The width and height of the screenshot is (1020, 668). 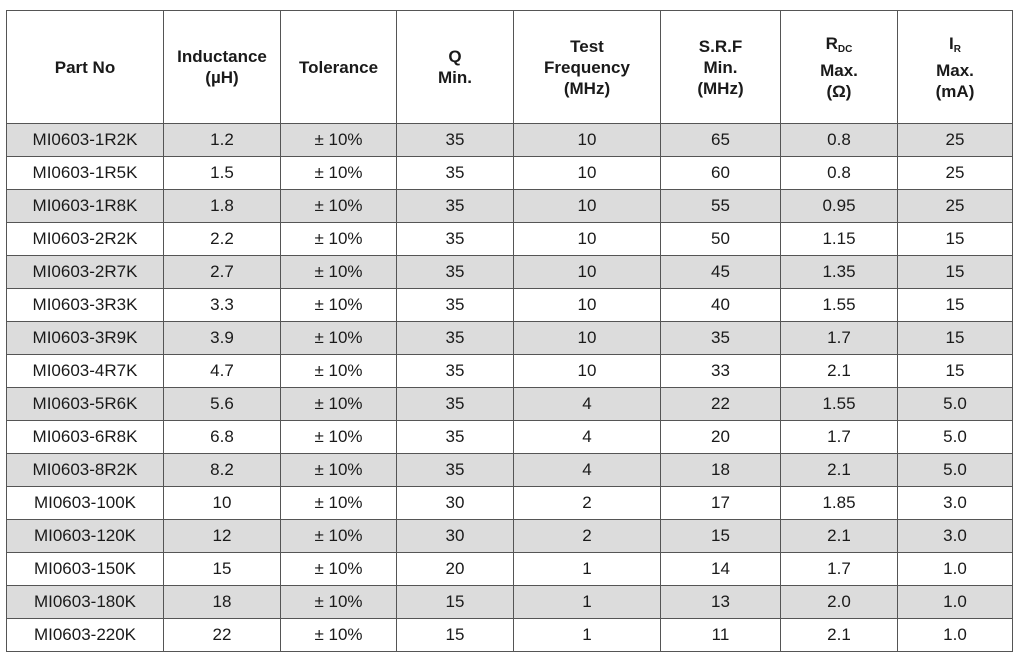 What do you see at coordinates (222, 635) in the screenshot?
I see `cell-inductance: 22` at bounding box center [222, 635].